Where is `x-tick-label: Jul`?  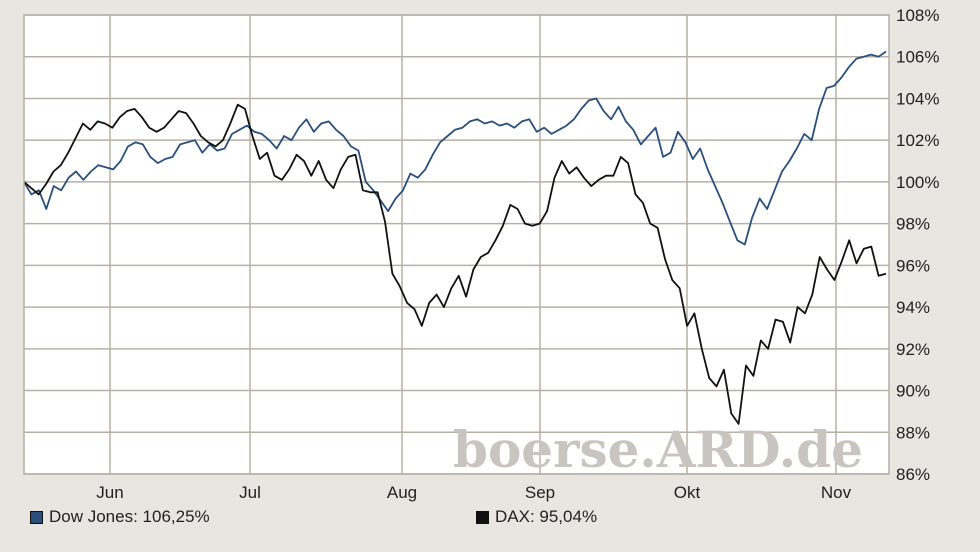
x-tick-label: Jul is located at coordinates (250, 492).